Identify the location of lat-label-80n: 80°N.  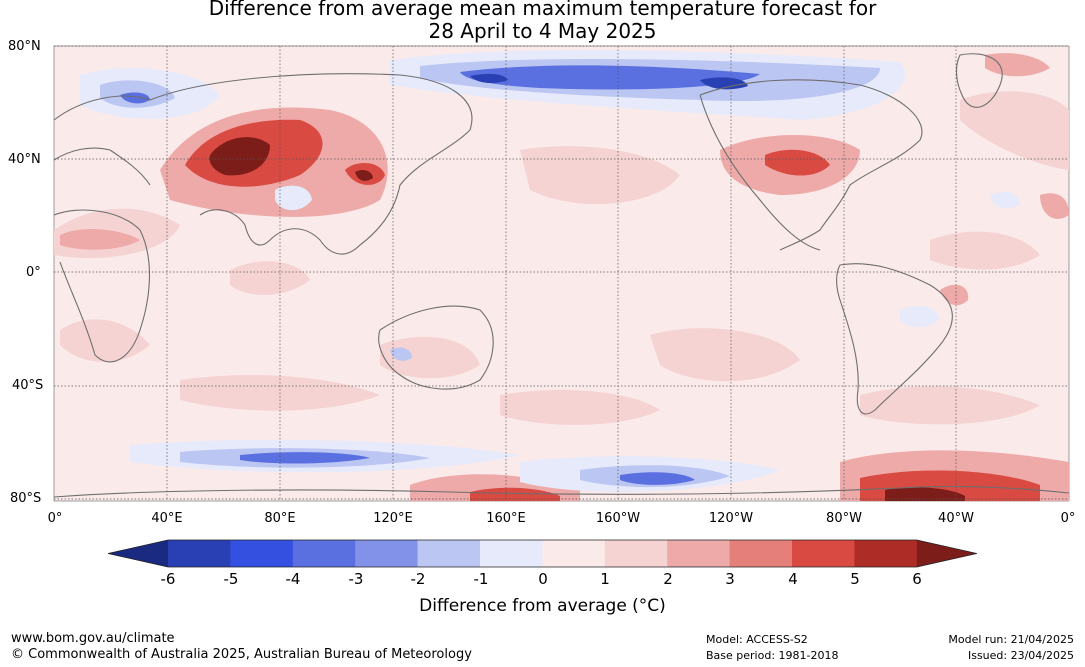
(24, 46).